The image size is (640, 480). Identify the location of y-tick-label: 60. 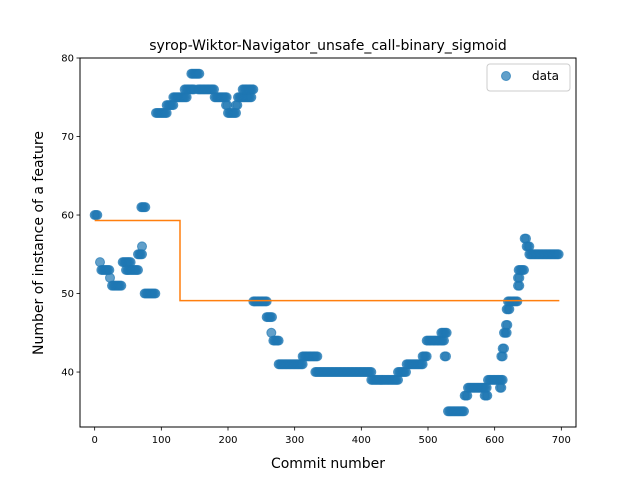
(67, 216).